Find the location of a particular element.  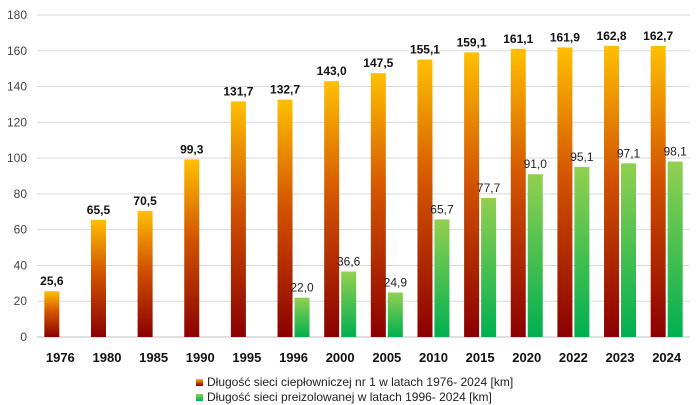

data-label-series-1: 162,8 is located at coordinates (612, 36).